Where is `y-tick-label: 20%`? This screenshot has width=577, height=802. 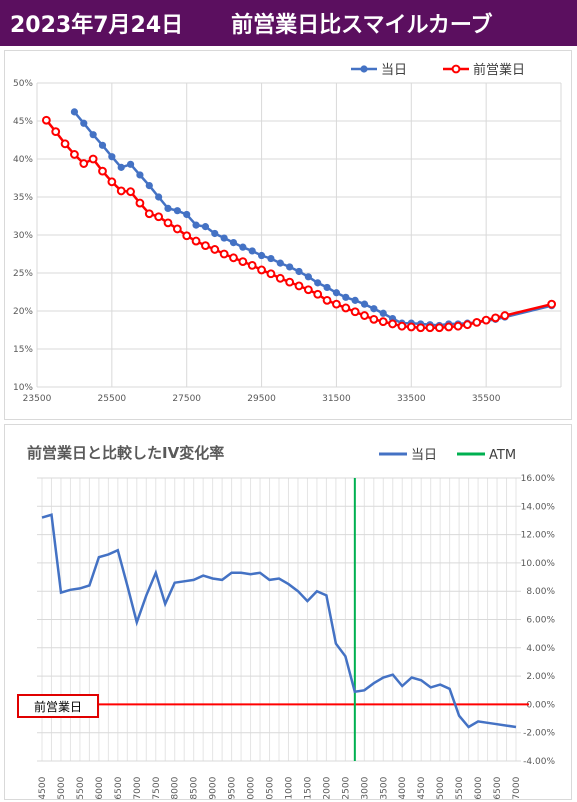
y-tick-label: 20% is located at coordinates (23, 312).